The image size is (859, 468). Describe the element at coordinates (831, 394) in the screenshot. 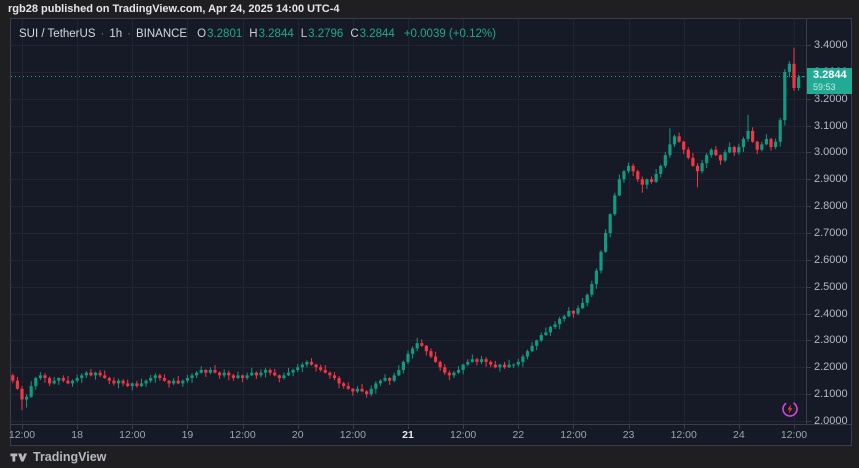

I see `price-axis-label: 2.1000` at that location.